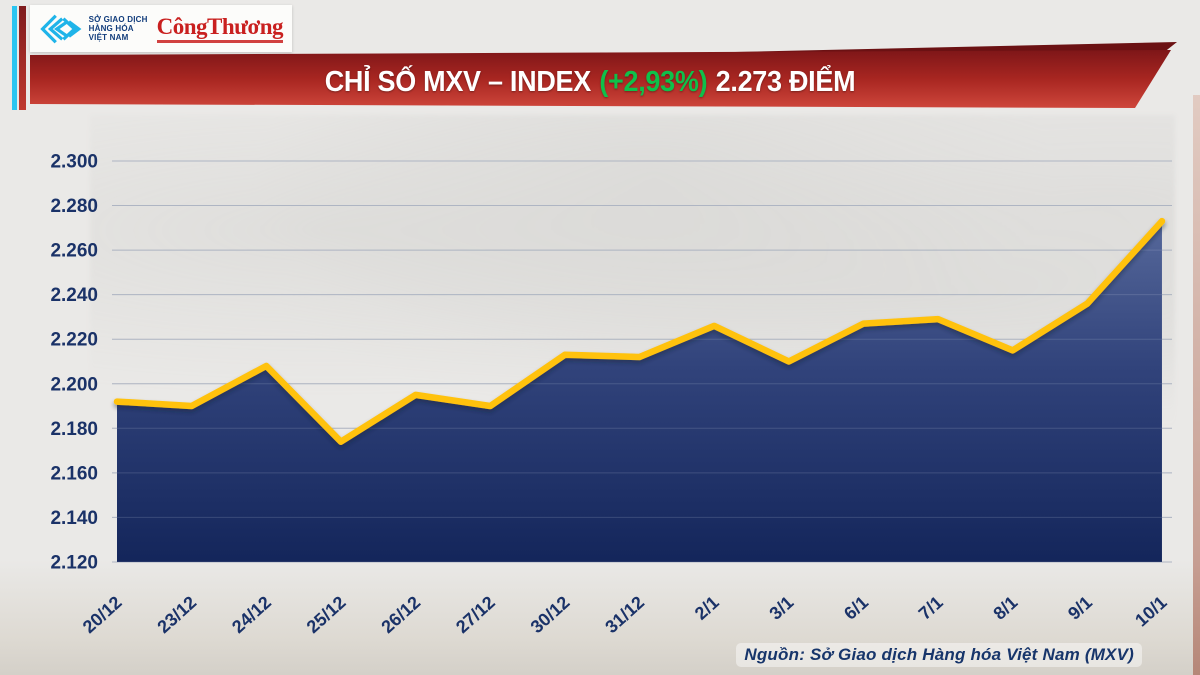 This screenshot has height=675, width=1200. What do you see at coordinates (781, 608) in the screenshot?
I see `x-tick-label: 3/1` at bounding box center [781, 608].